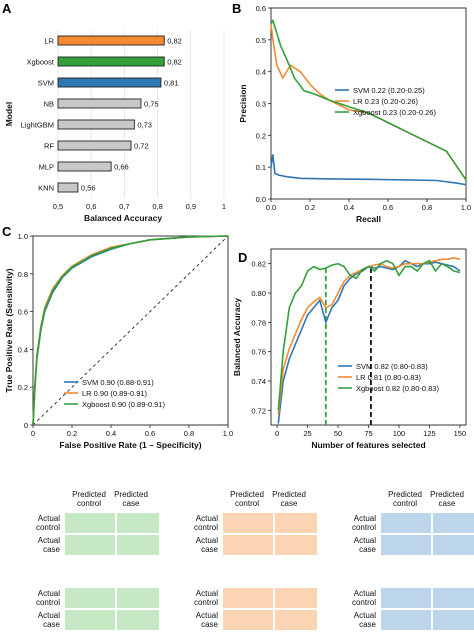 This screenshot has width=474, height=632. Describe the element at coordinates (261, 104) in the screenshot. I see `y-tick-label: 0.3` at that location.